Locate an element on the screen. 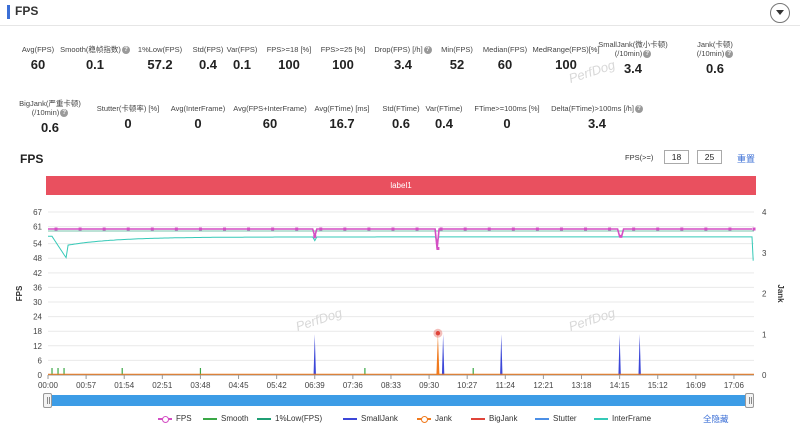 The image size is (800, 428). legend-item-smalljank: SmallJank is located at coordinates (370, 418).